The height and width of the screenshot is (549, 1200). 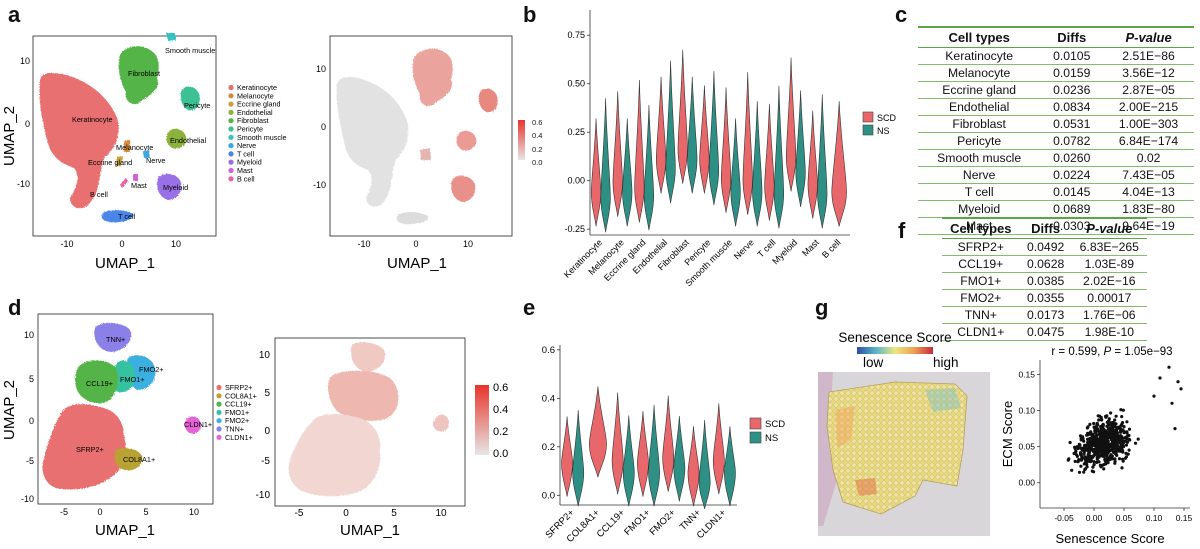 I want to click on panel-a-feature-xlabel: UMAP_1, so click(x=417, y=263).